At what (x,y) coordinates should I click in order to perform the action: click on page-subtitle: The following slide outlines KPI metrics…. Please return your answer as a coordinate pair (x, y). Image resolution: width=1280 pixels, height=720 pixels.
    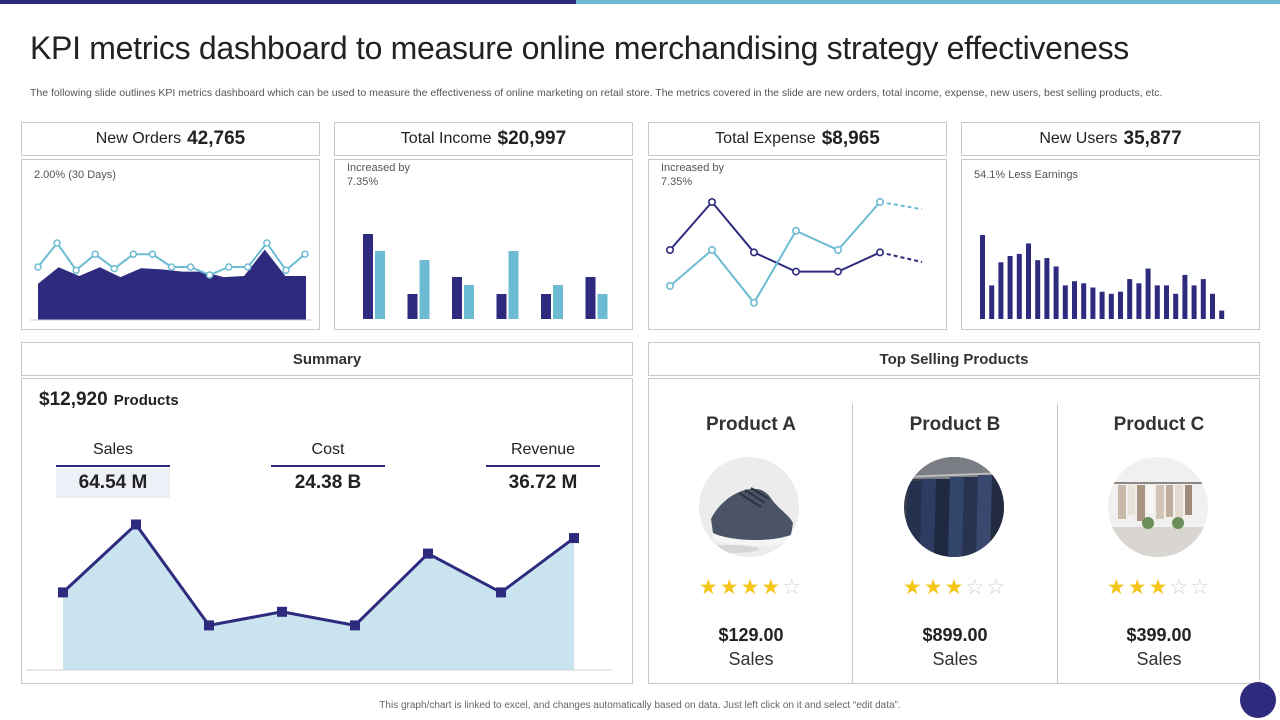
    Looking at the image, I should click on (596, 93).